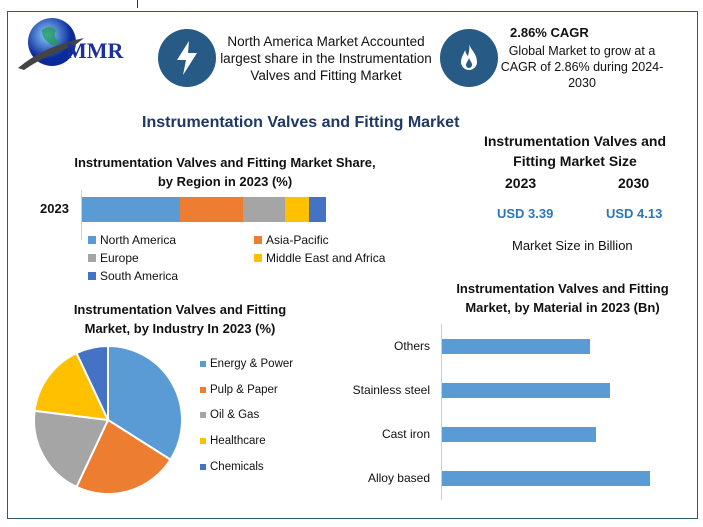  Describe the element at coordinates (317, 209) in the screenshot. I see `region-segment-south-america` at that location.